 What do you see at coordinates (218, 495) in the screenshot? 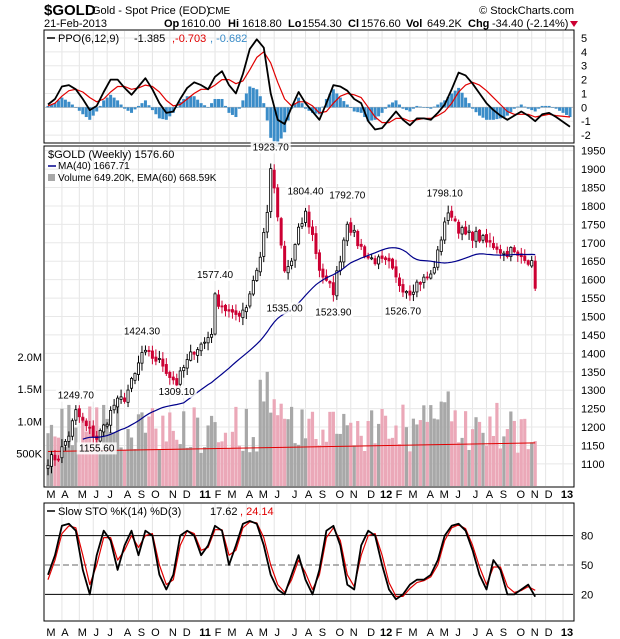
I see `price-month-label: F` at bounding box center [218, 495].